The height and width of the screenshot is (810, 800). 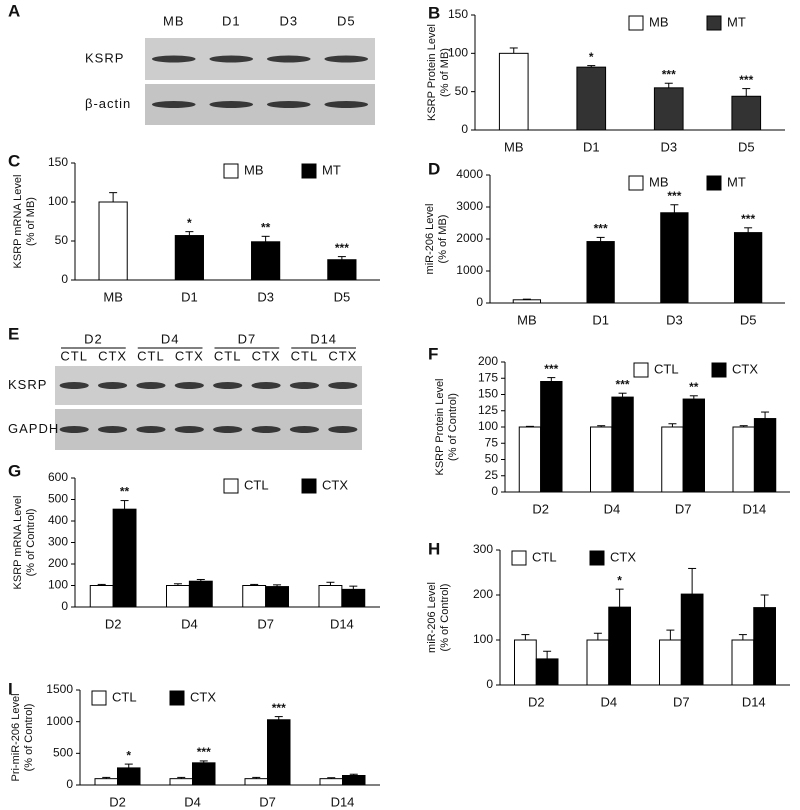 What do you see at coordinates (14, 470) in the screenshot?
I see `panel-label: G` at bounding box center [14, 470].